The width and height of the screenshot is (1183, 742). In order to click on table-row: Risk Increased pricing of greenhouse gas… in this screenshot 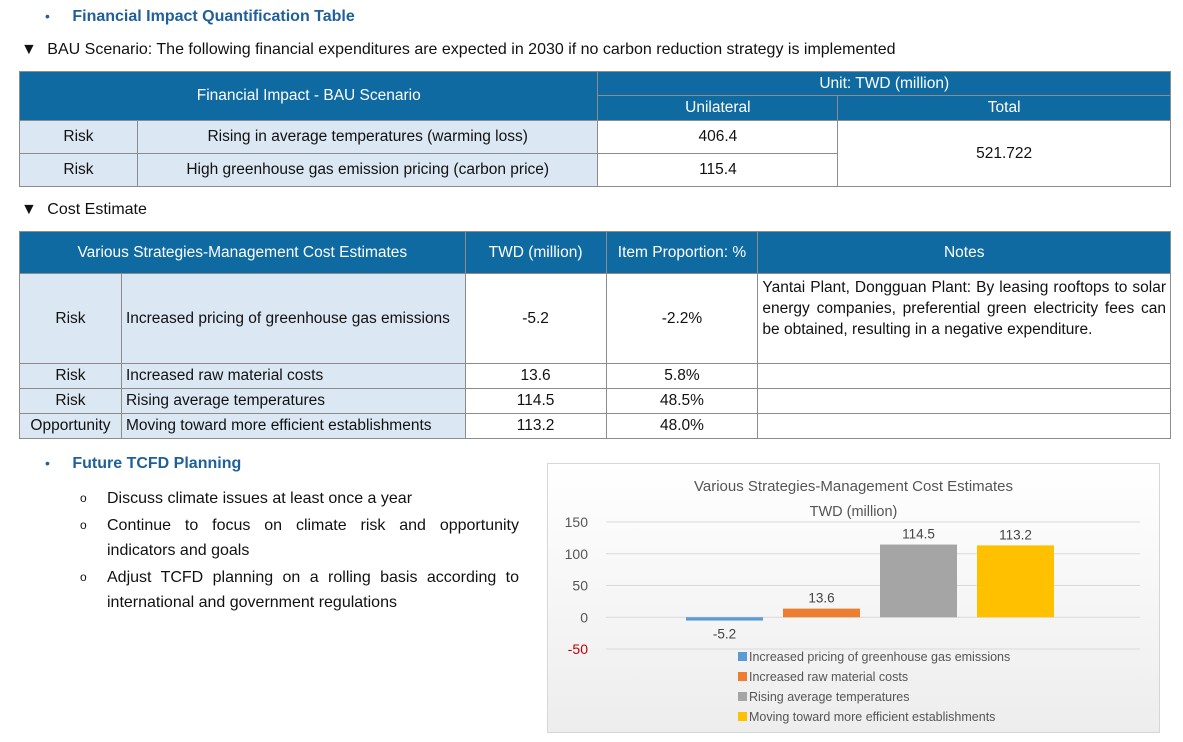, I will do `click(595, 318)`.